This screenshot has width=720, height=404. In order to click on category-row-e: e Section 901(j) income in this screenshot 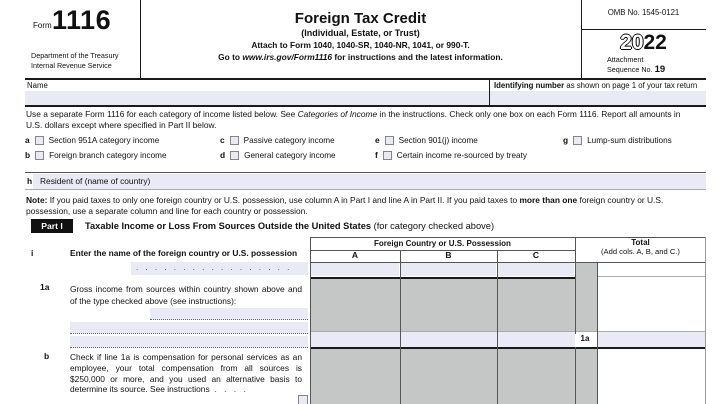, I will do `click(426, 140)`.